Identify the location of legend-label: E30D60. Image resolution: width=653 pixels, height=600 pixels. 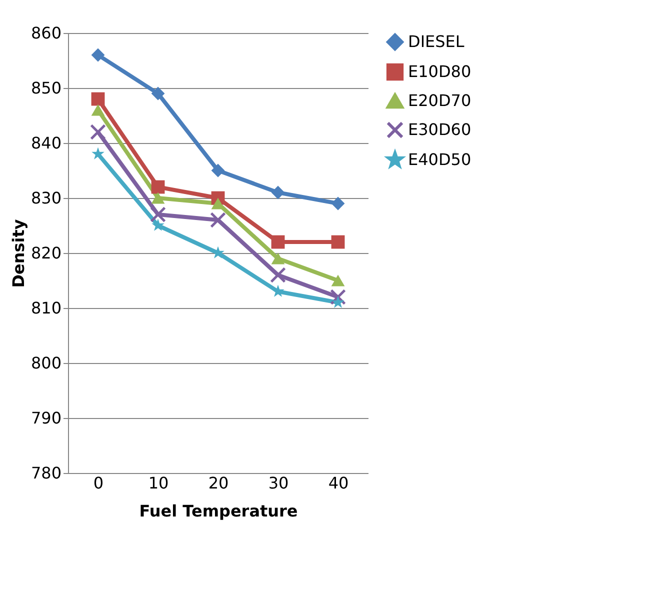
(440, 129).